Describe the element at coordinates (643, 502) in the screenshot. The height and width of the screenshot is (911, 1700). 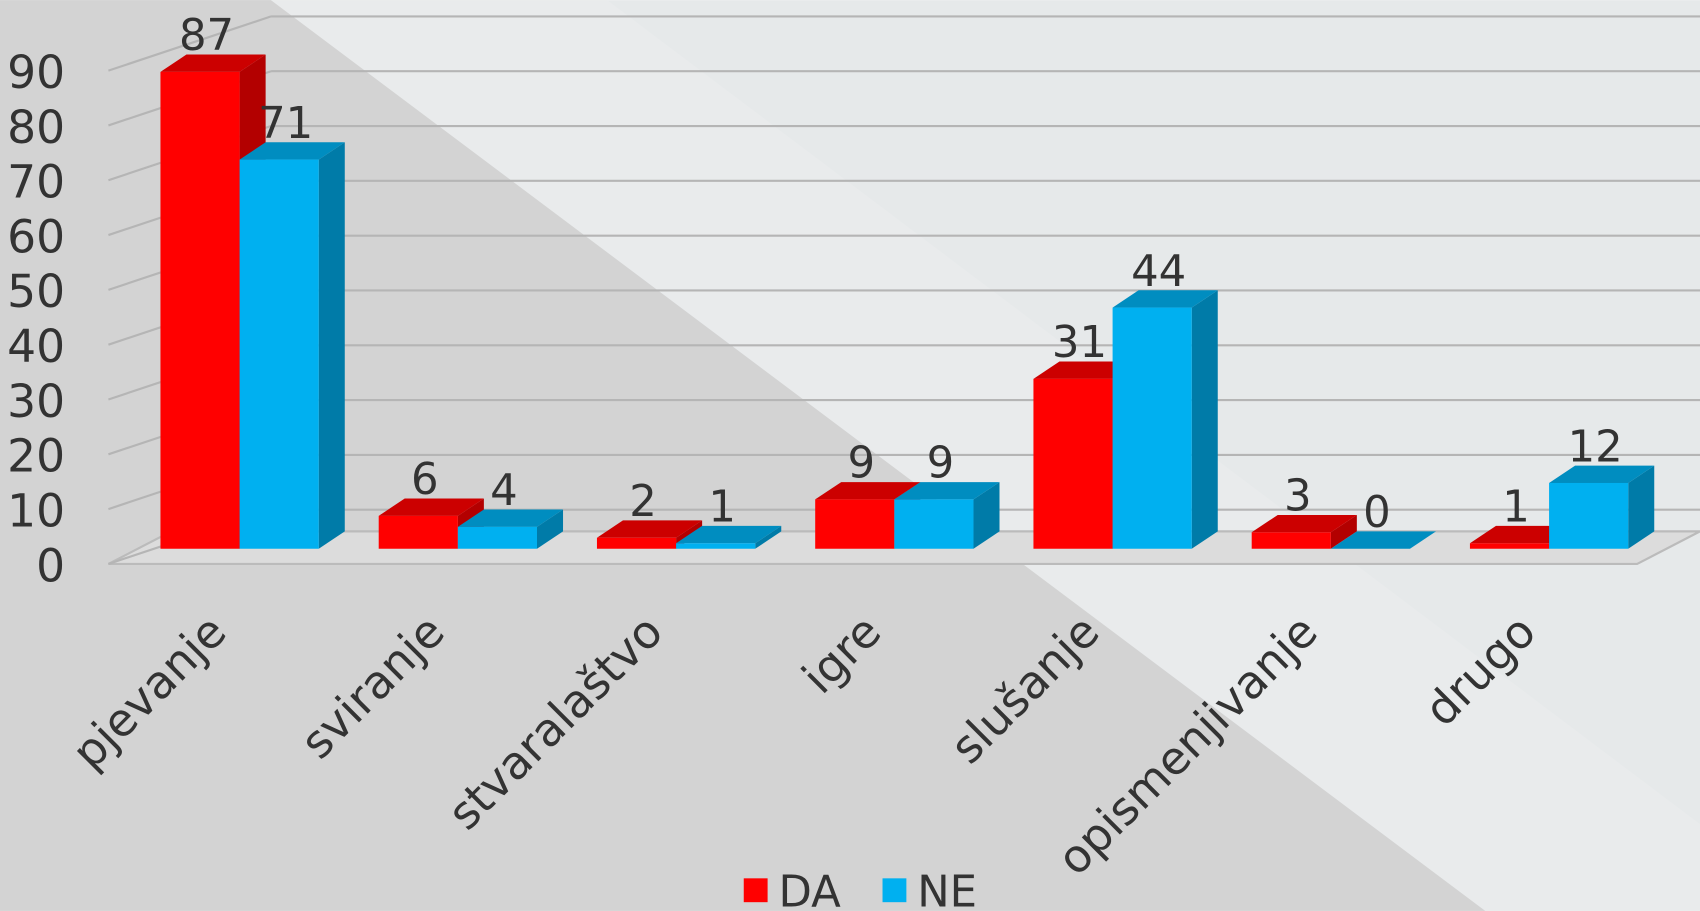
I see `value-label: 2` at that location.